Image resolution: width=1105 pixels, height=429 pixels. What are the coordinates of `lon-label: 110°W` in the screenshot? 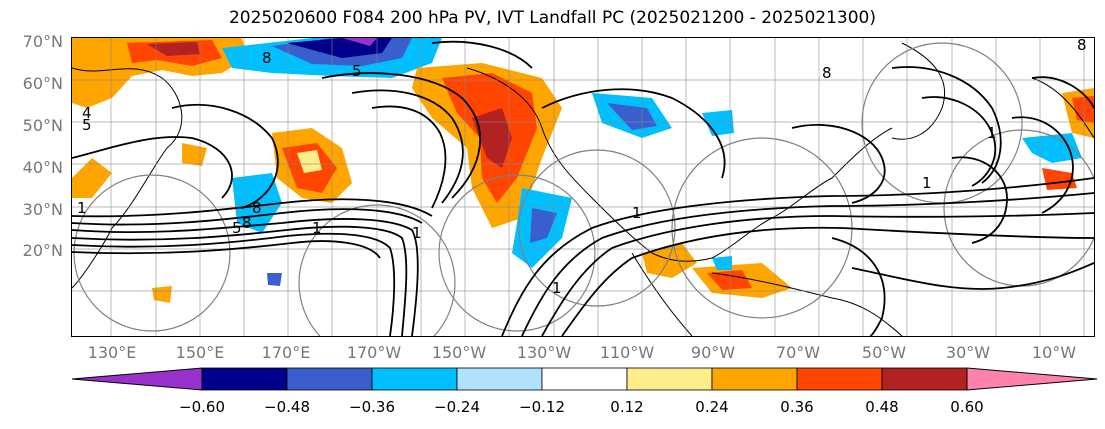 It's located at (627, 352).